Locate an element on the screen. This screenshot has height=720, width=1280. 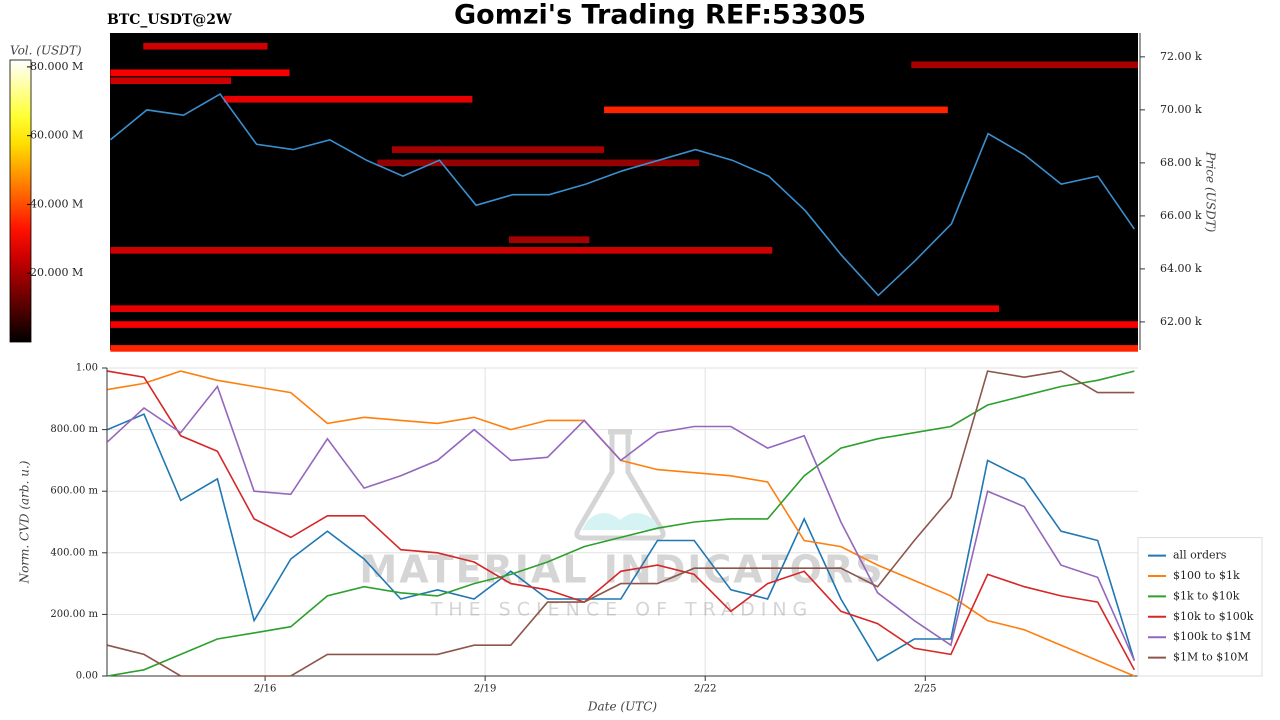
symbol: BTC_USDT@2W is located at coordinates (169, 20).